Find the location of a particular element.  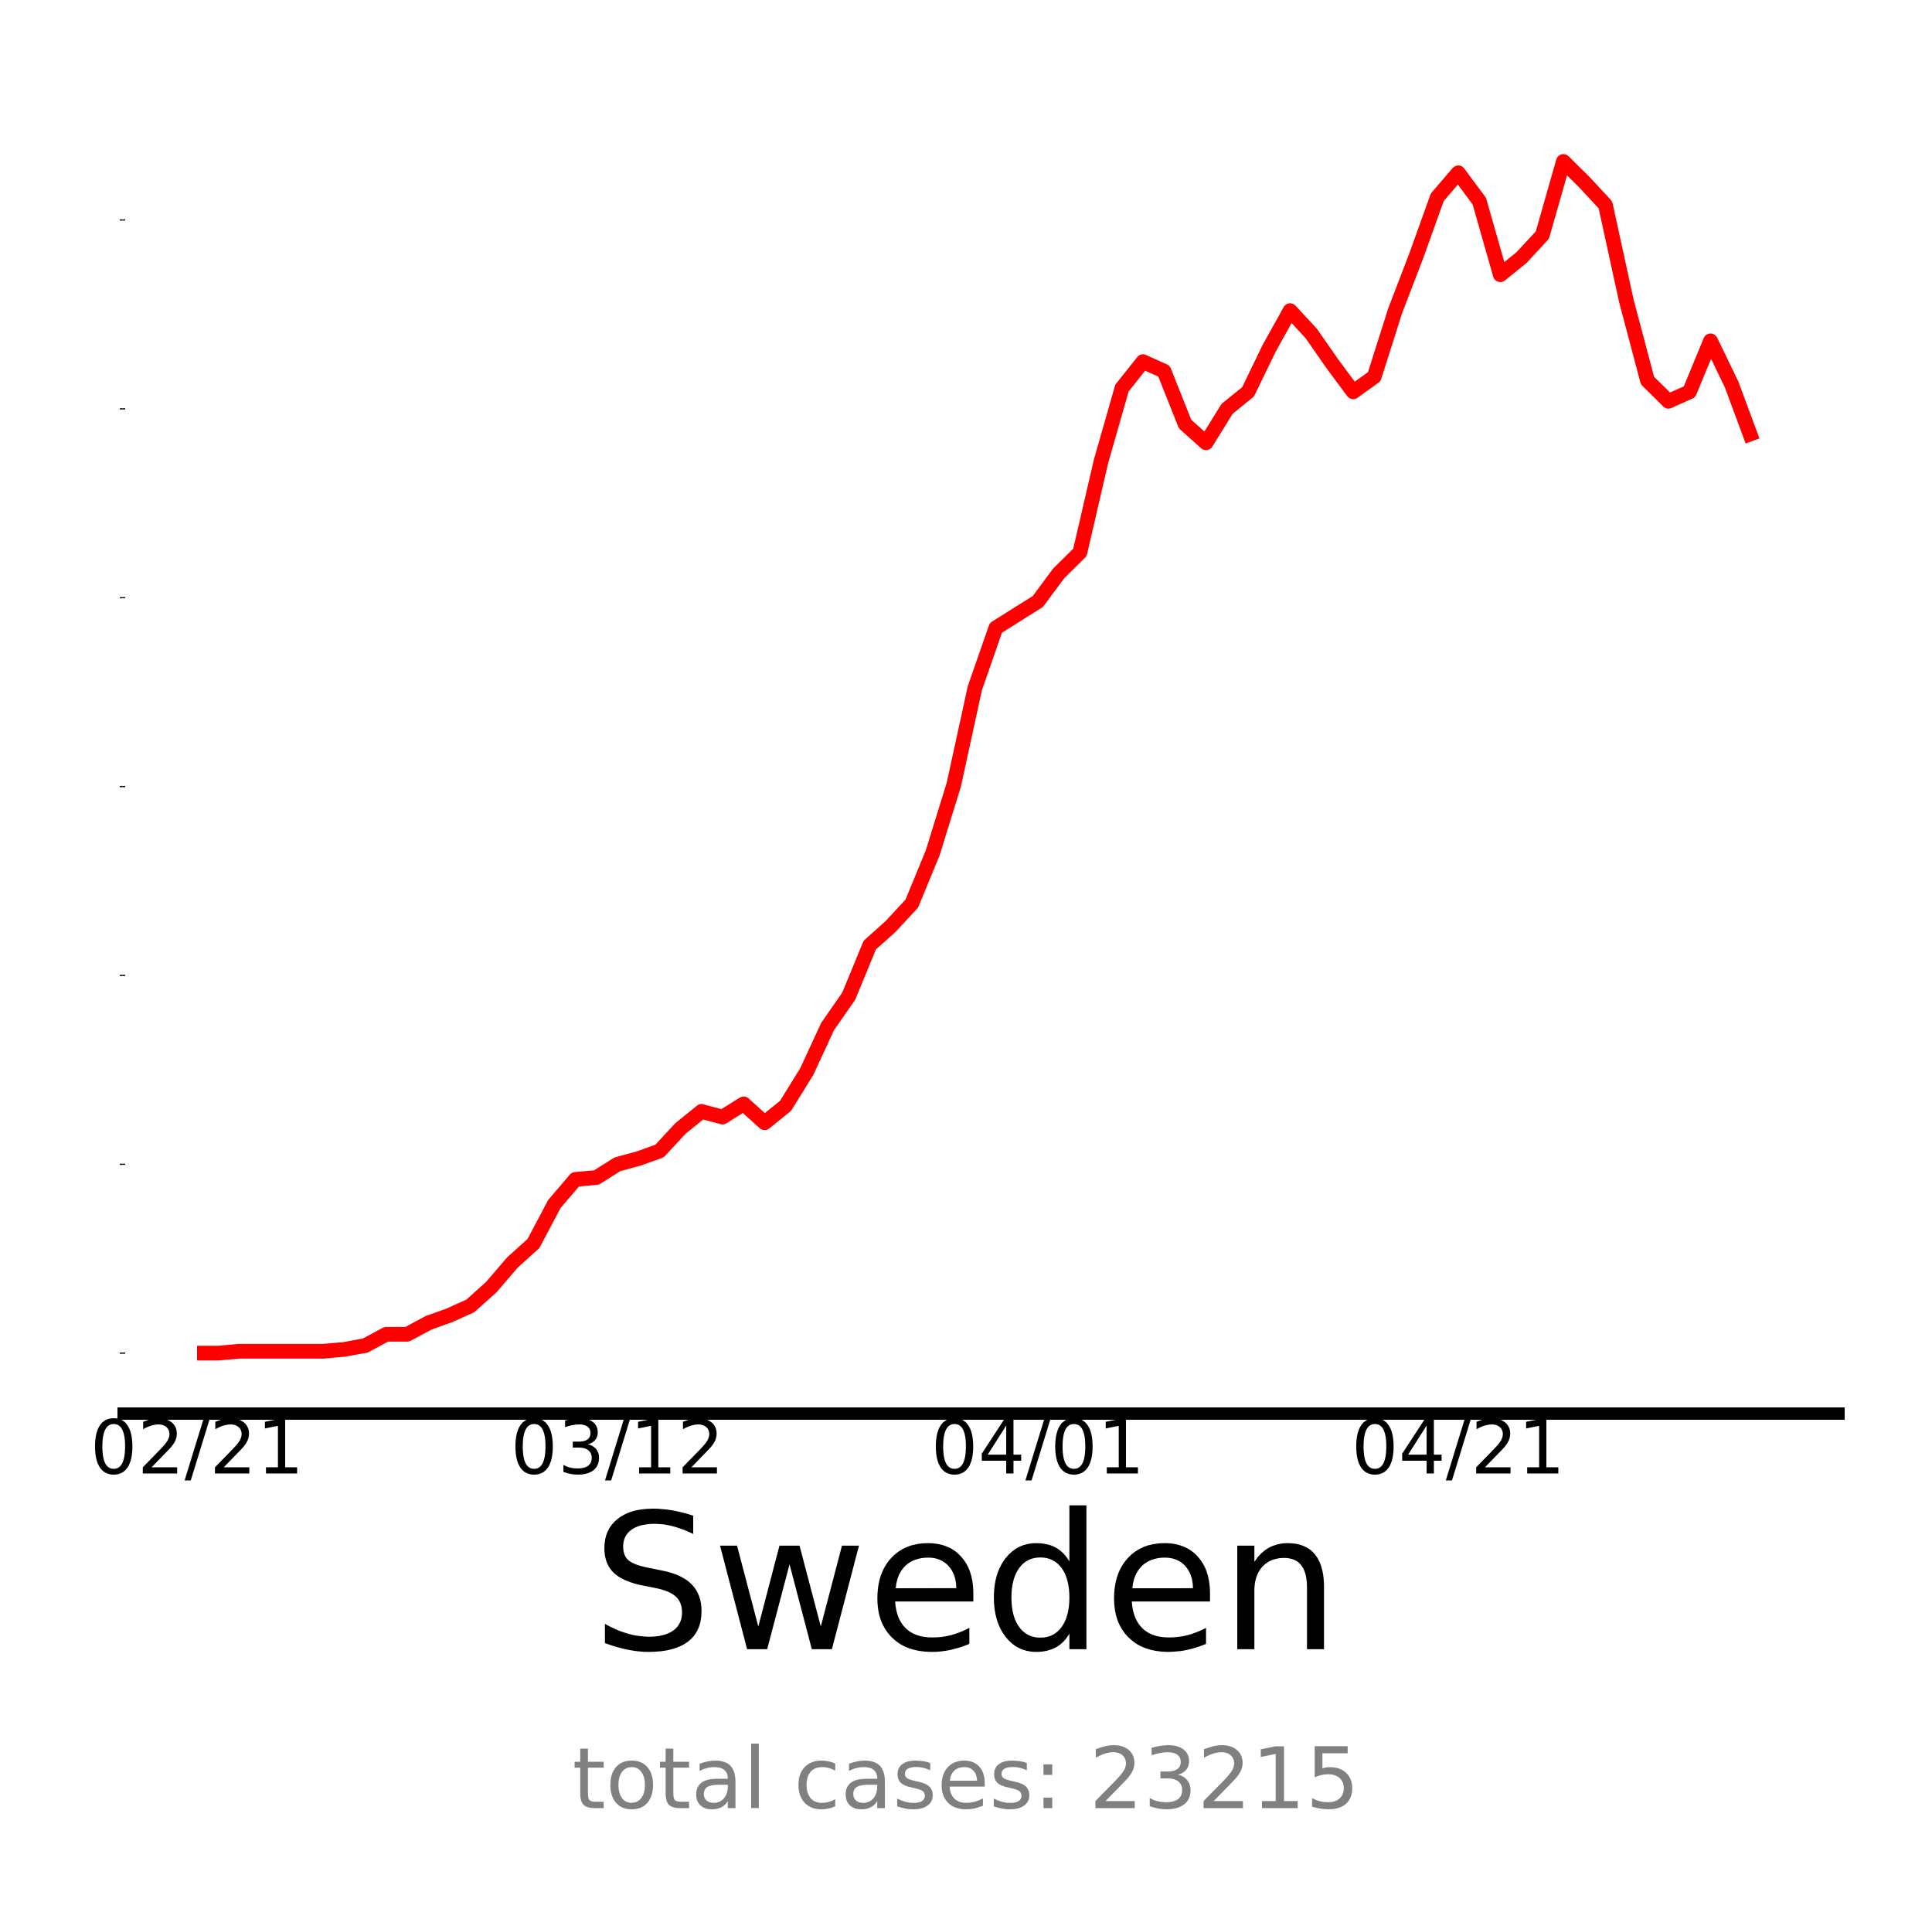

x-tick-label: 04/21 is located at coordinates (1459, 1447).